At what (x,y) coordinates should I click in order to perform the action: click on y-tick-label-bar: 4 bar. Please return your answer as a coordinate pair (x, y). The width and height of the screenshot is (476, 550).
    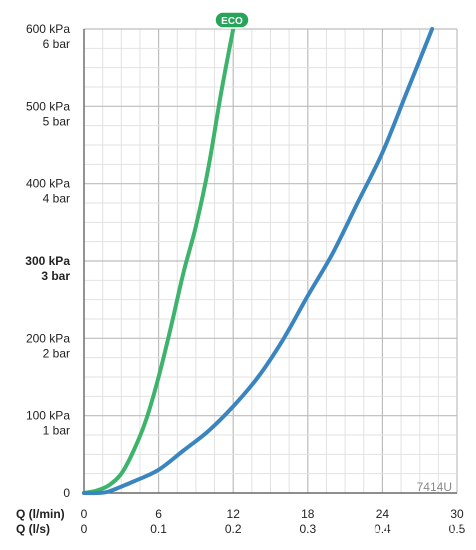
    Looking at the image, I should click on (56, 199).